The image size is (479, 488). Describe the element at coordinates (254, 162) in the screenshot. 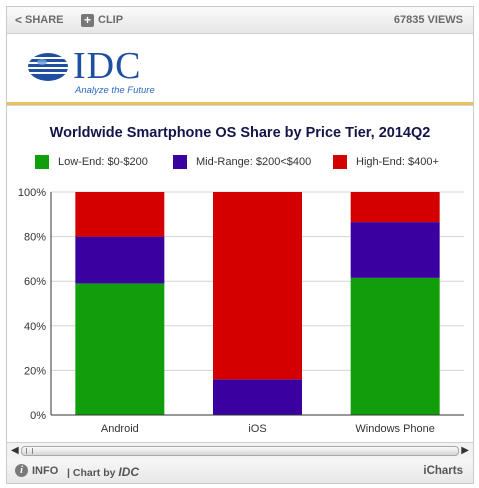

I see `legend-label-mid: Mid-Range: $200<$400` at that location.